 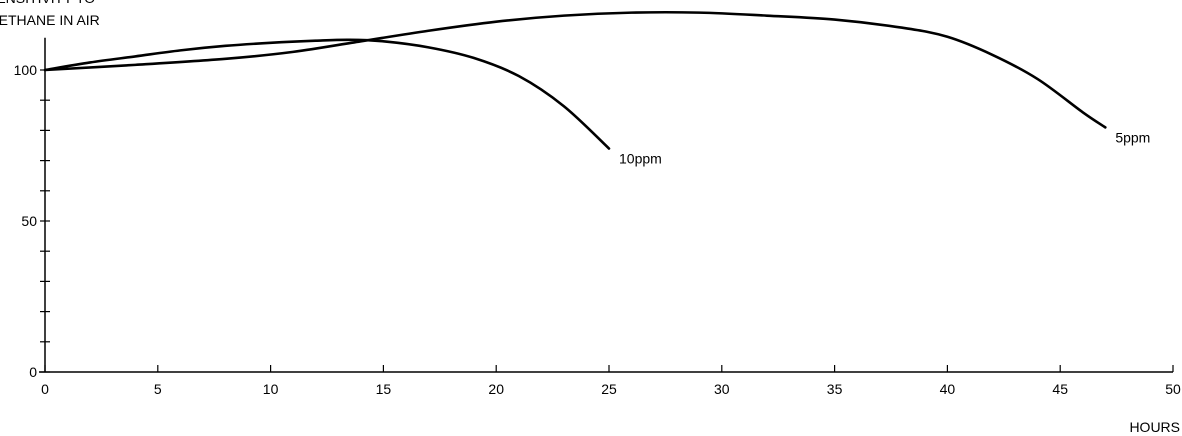 What do you see at coordinates (26, 70) in the screenshot?
I see `y-tick-label: 100` at bounding box center [26, 70].